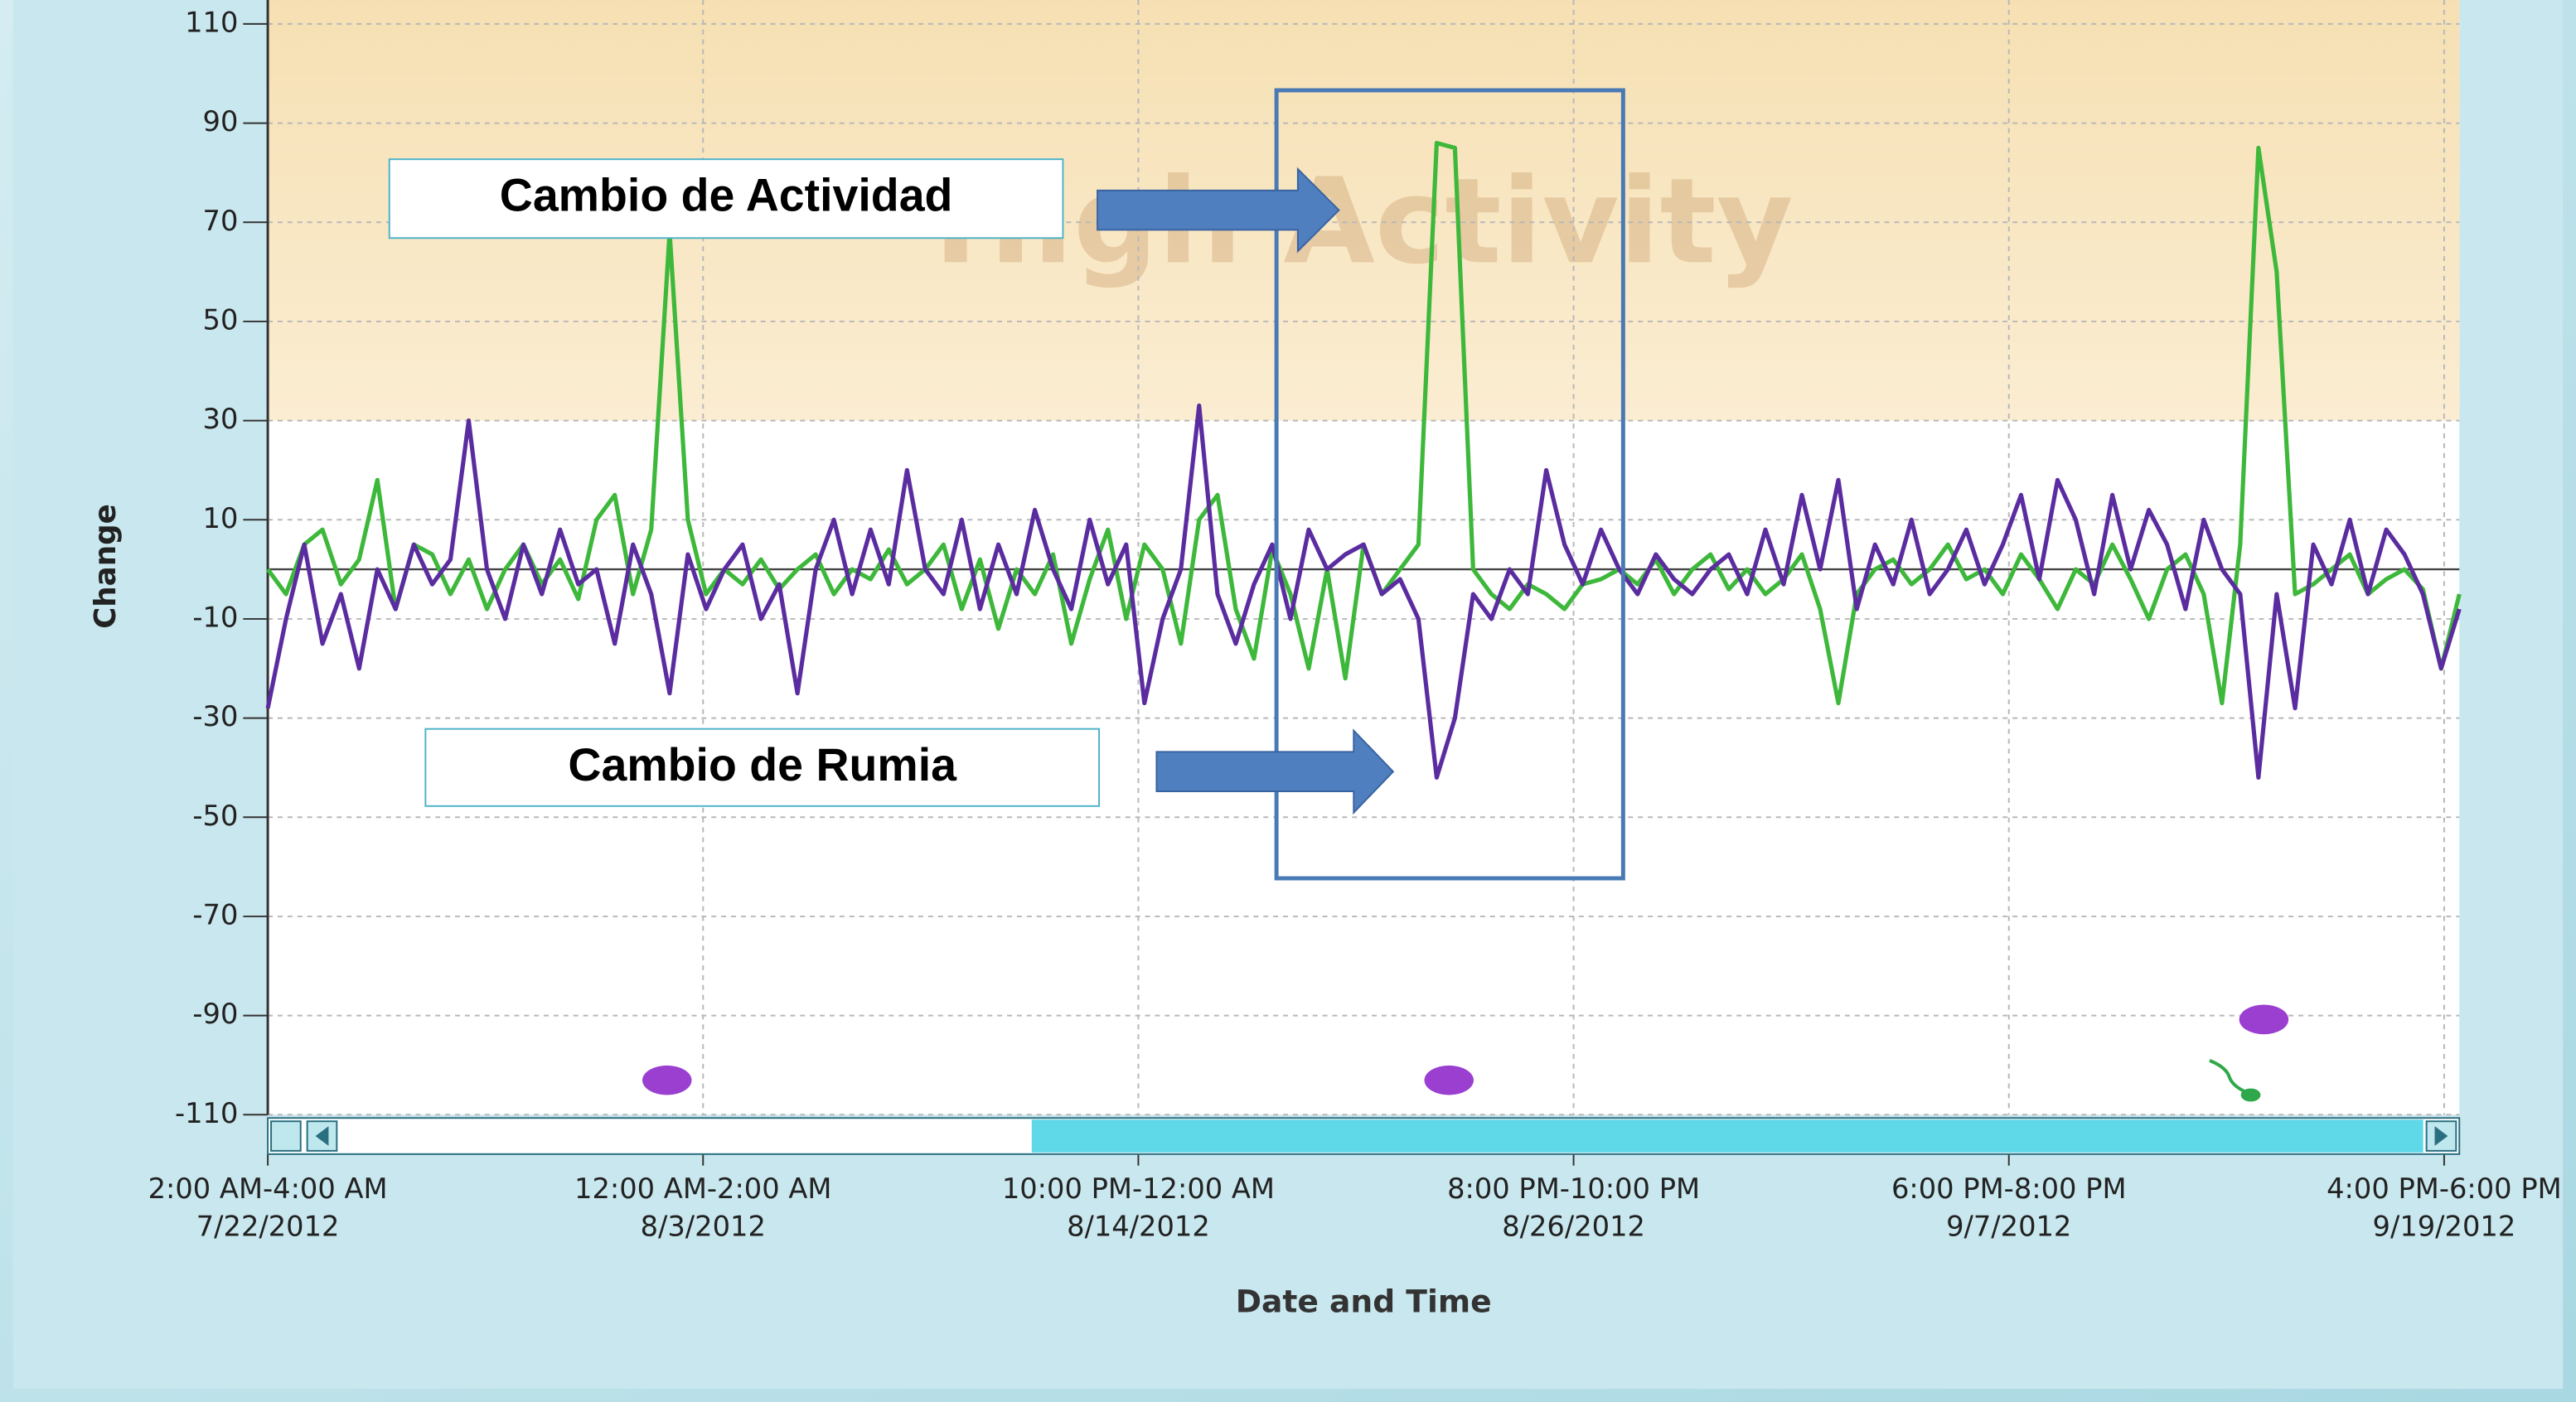  I want to click on zoom-button, so click(286, 1136).